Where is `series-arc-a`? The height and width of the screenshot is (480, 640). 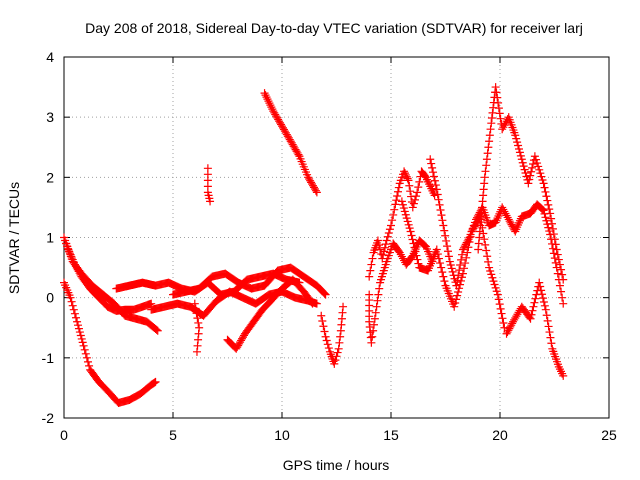
series-arc-a is located at coordinates (108, 274).